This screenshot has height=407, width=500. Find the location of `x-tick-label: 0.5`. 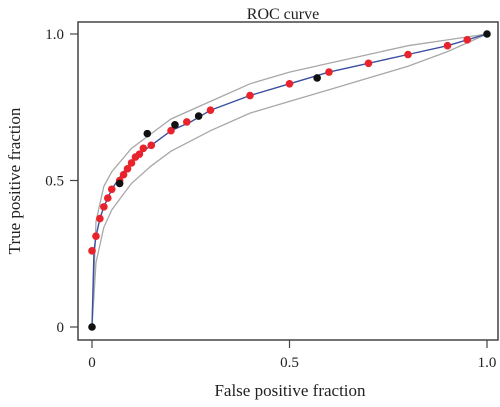

x-tick-label: 0.5 is located at coordinates (289, 363).